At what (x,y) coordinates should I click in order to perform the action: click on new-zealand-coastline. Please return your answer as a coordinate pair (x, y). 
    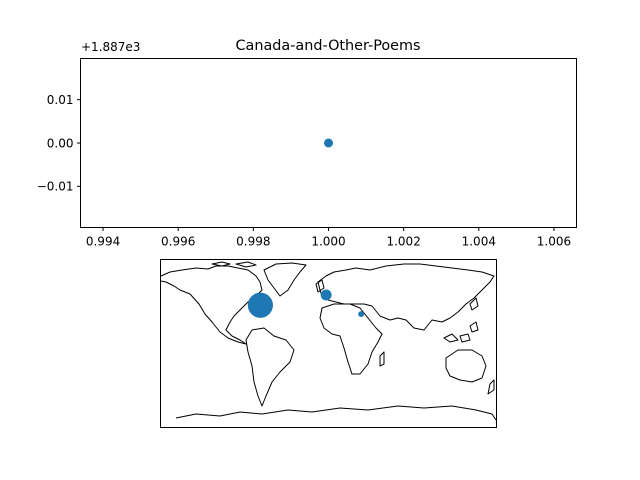
    Looking at the image, I should click on (491, 387).